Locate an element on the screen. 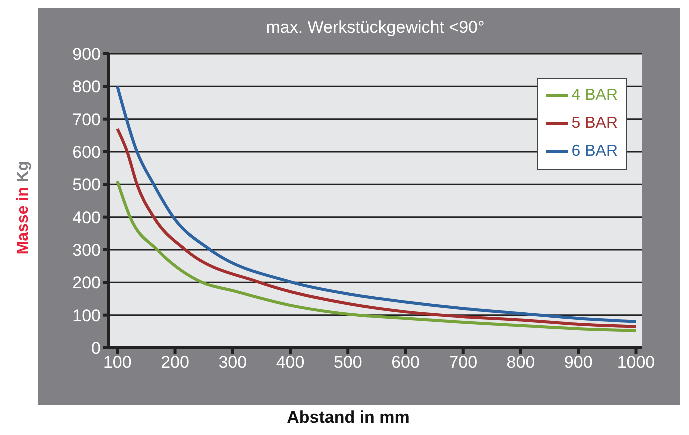  y-tick-label: 500 is located at coordinates (86, 185).